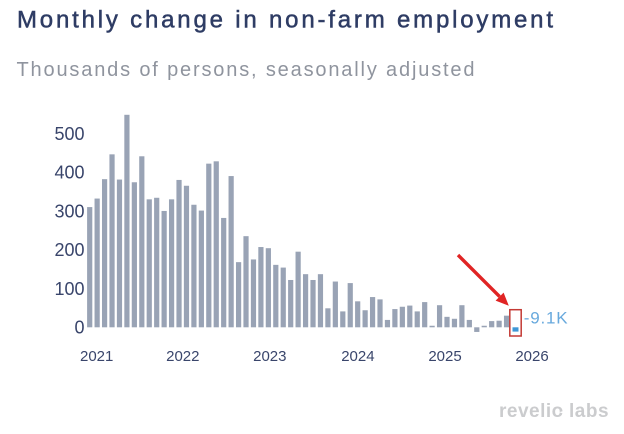  What do you see at coordinates (357, 356) in the screenshot?
I see `svg-text: 2024` at bounding box center [357, 356].